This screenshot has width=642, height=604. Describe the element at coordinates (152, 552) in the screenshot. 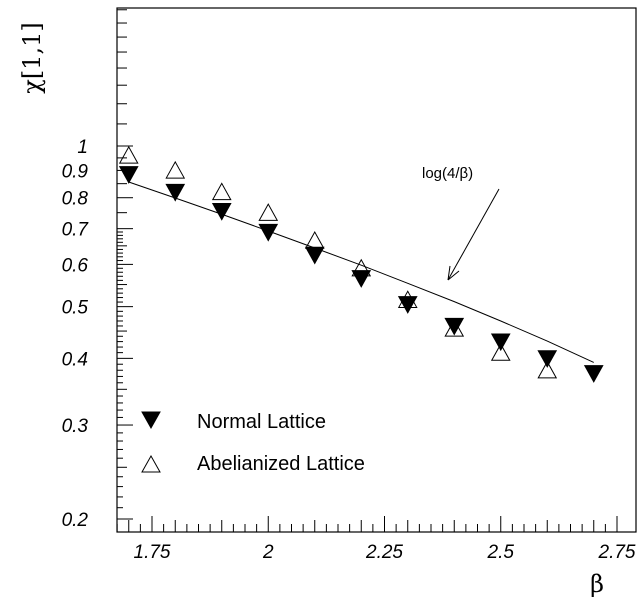

I see `x-tick-label: 1.75` at that location.